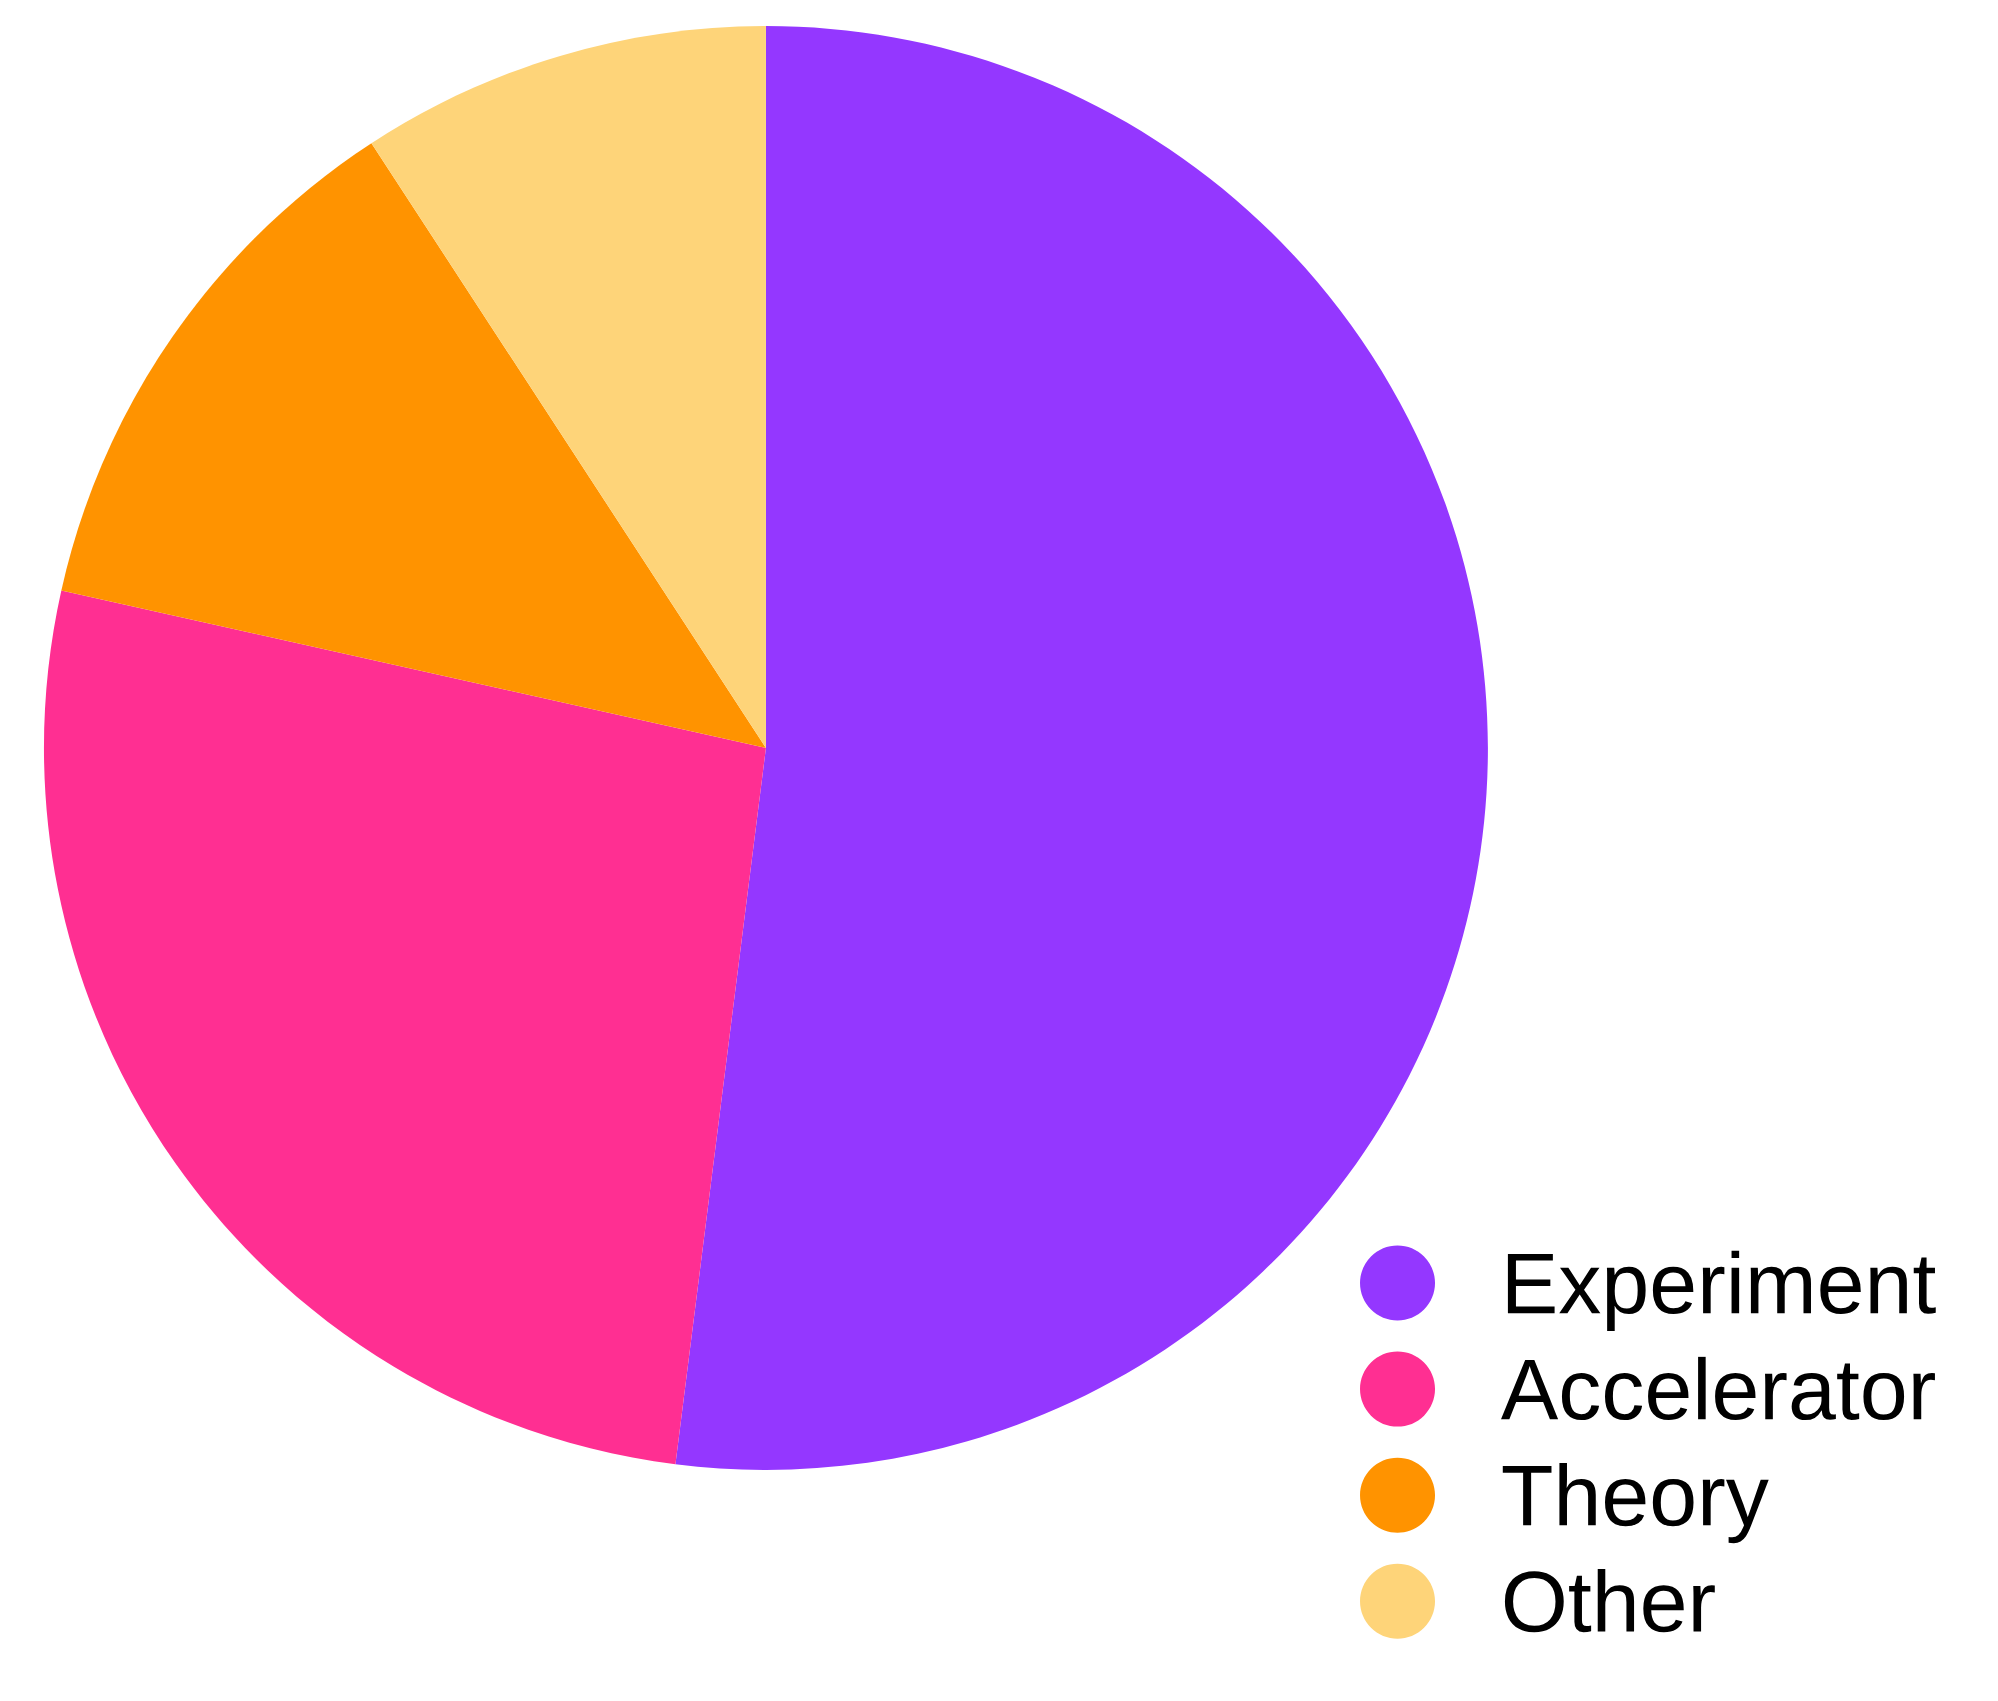  What do you see at coordinates (1635, 1503) in the screenshot?
I see `legend-label: Theory` at bounding box center [1635, 1503].